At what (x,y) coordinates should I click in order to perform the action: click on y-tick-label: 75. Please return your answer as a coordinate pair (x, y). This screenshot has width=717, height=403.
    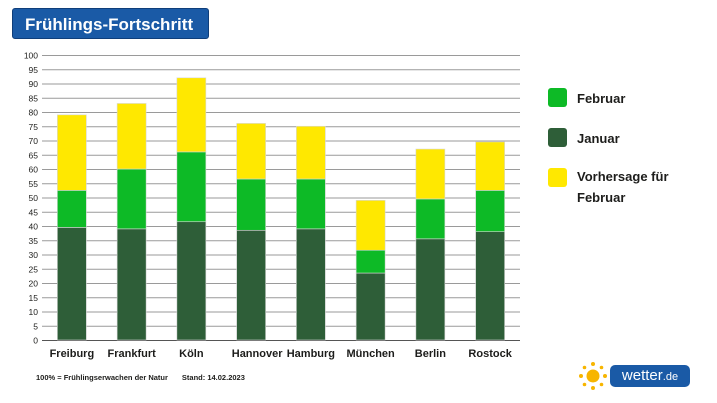
    Looking at the image, I should click on (34, 127).